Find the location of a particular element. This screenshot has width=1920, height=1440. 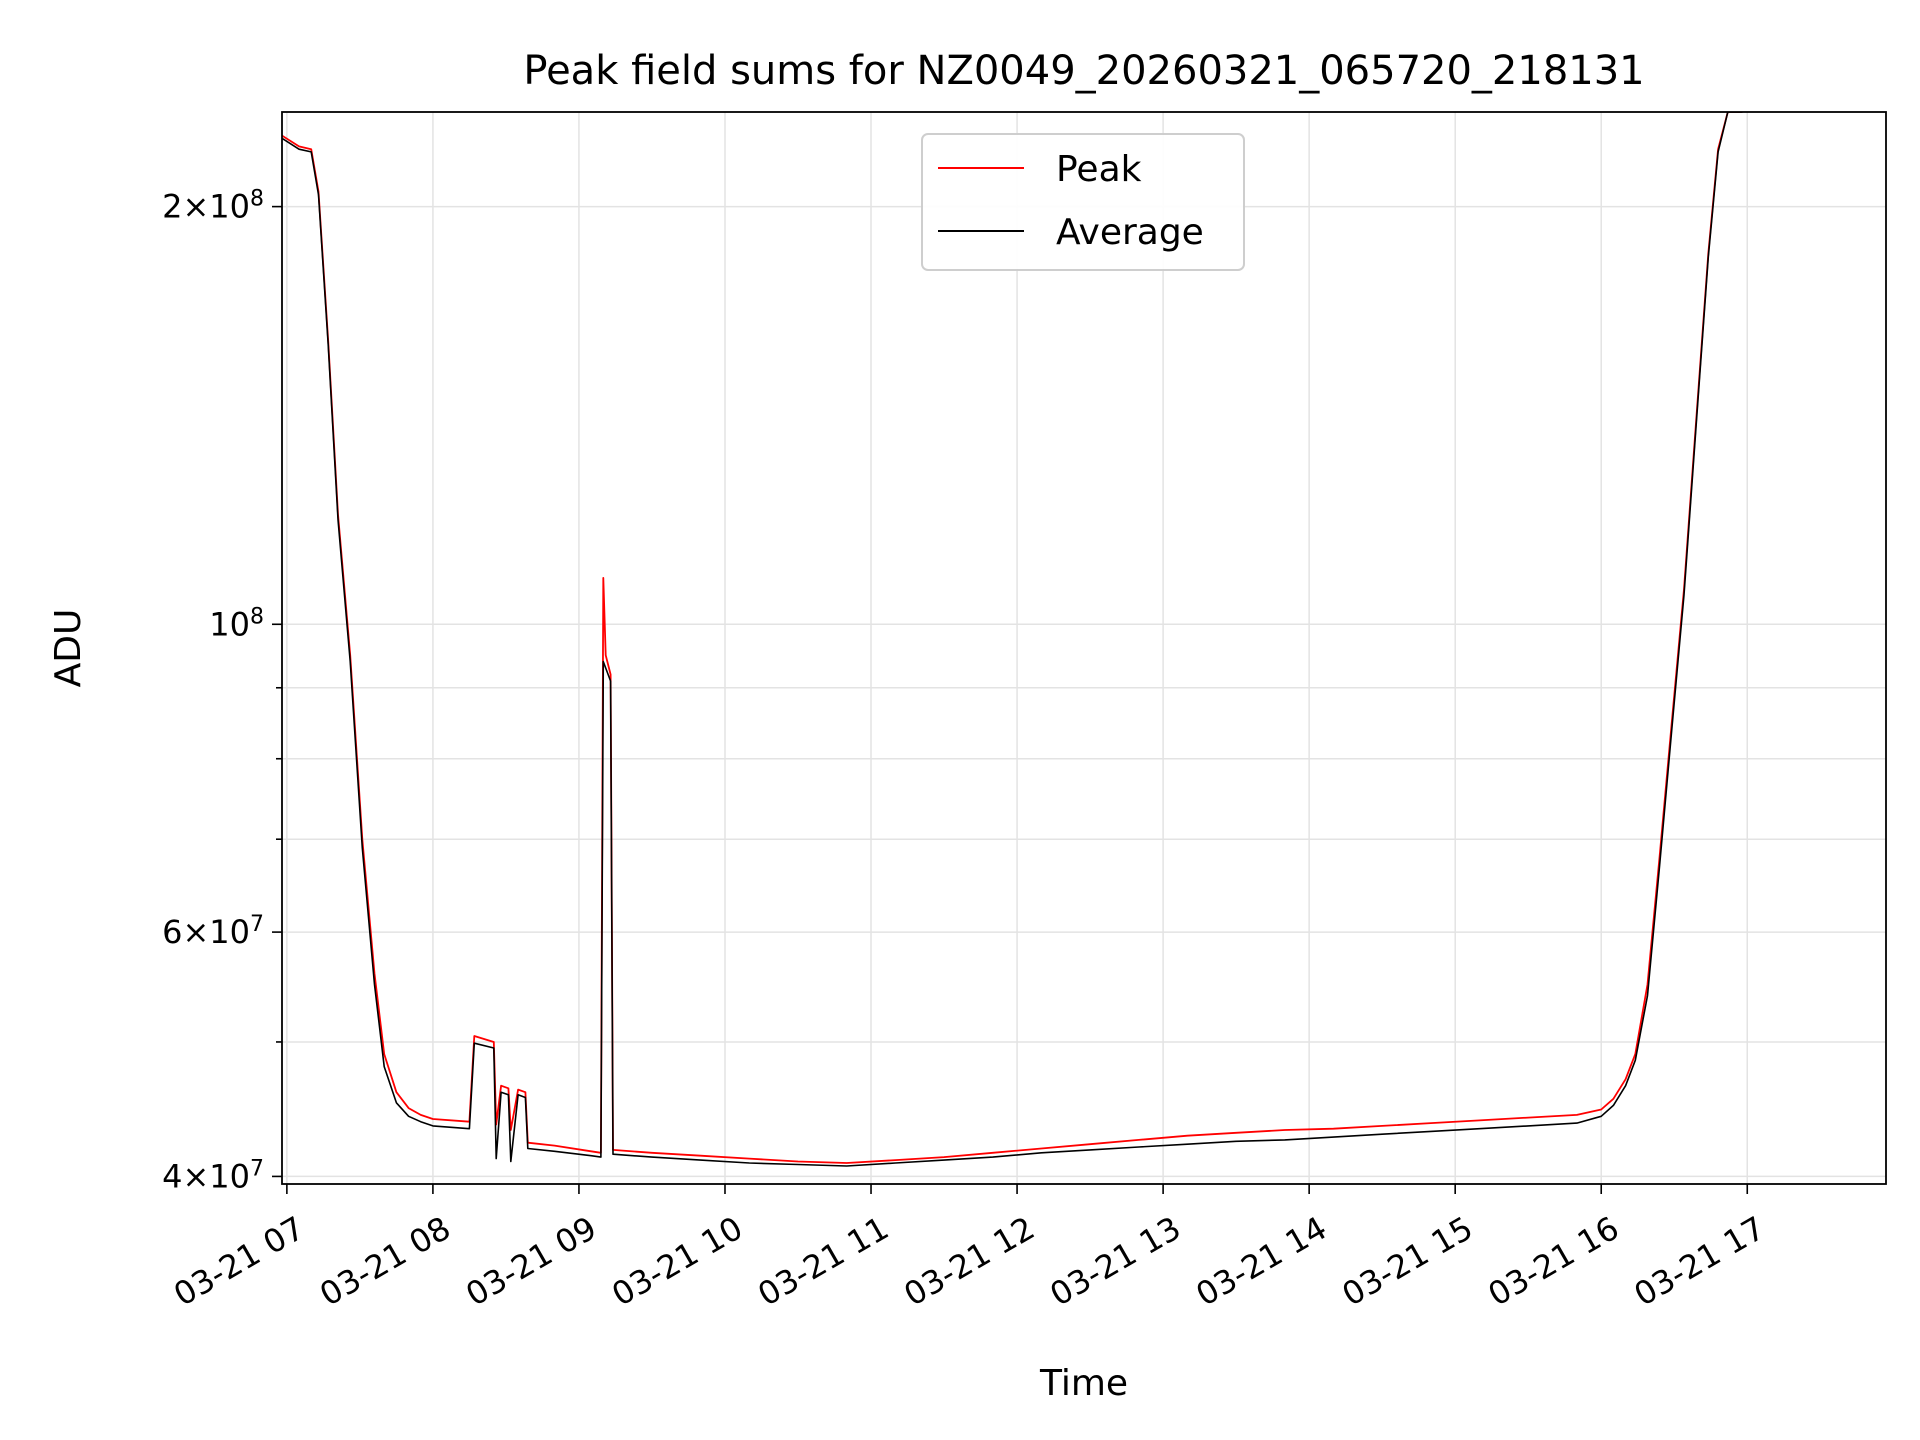

y-tick-label: 6×107 is located at coordinates (213, 932).